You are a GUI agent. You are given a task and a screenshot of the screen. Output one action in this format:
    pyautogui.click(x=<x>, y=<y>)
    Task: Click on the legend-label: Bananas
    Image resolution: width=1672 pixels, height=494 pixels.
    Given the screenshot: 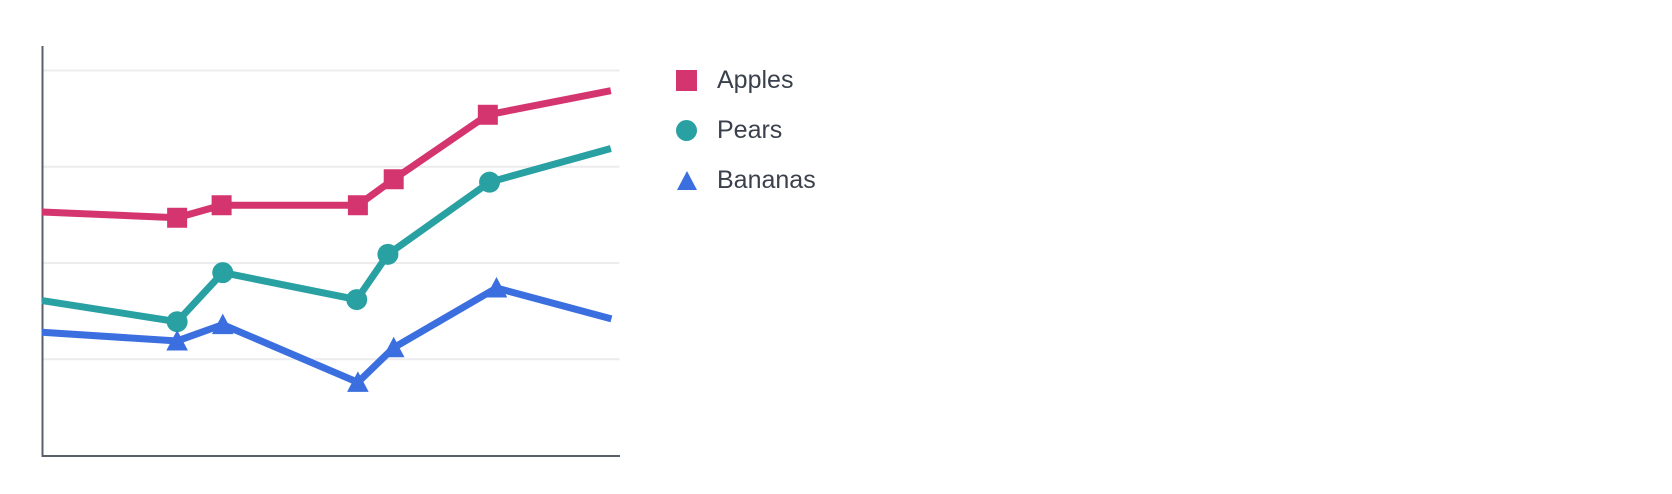 What is the action you would take?
    pyautogui.click(x=766, y=180)
    